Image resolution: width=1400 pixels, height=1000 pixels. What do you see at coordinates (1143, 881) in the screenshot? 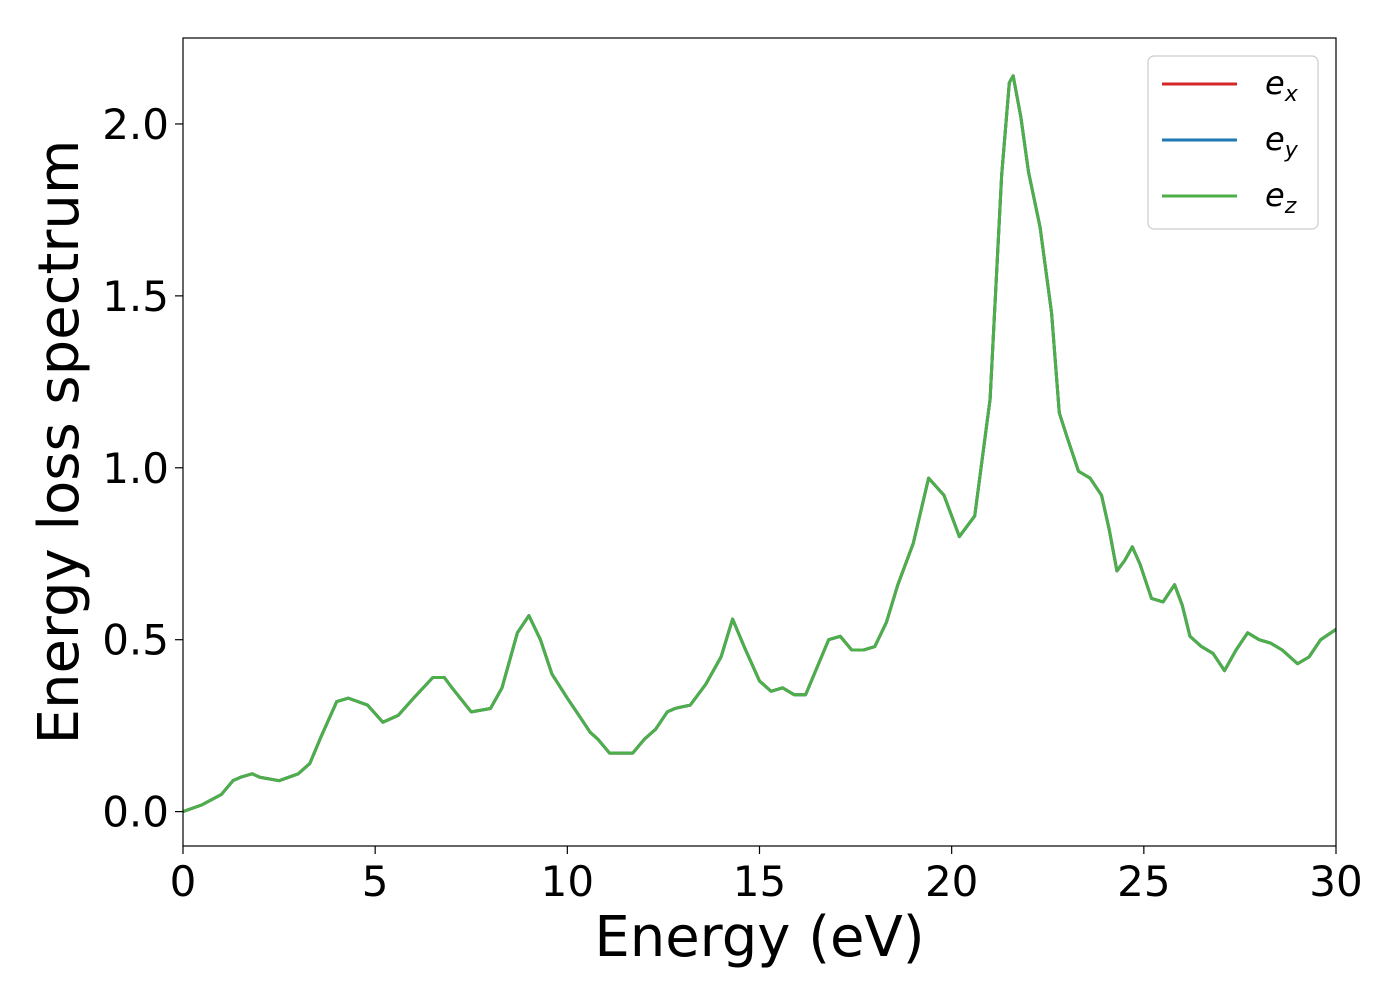
I see `x-tick-label: 25` at bounding box center [1143, 881].